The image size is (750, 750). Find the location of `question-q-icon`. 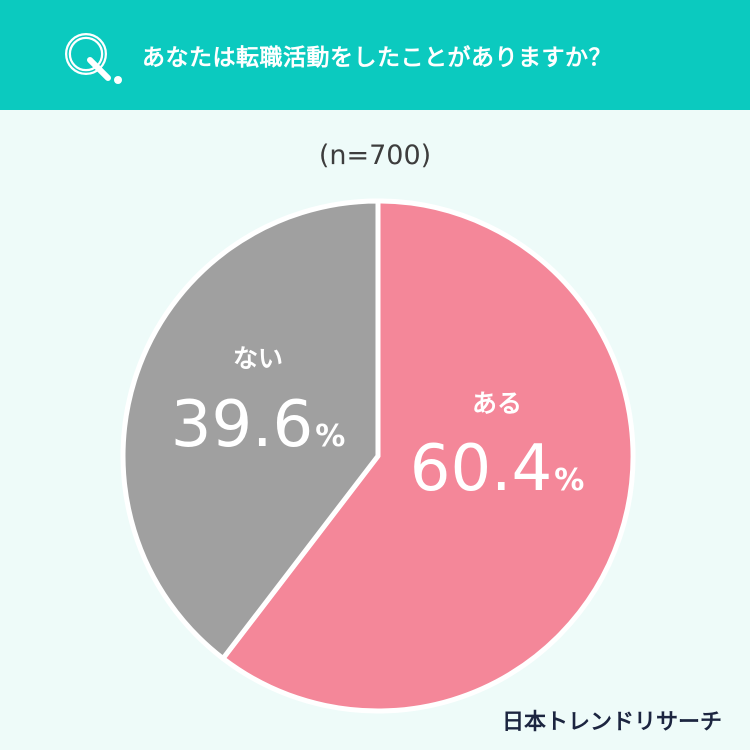

question-q-icon is located at coordinates (93, 58).